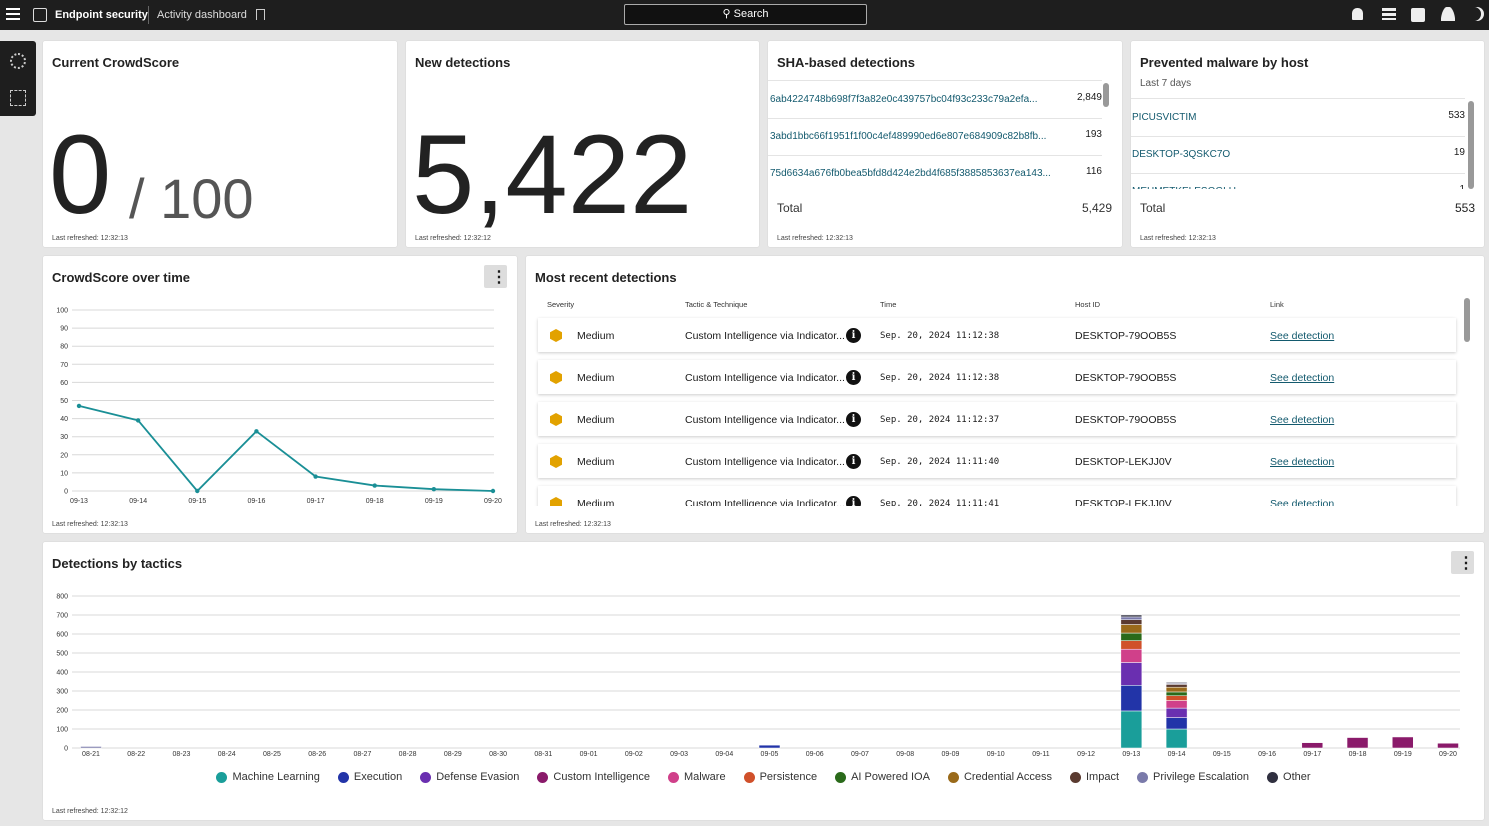 The height and width of the screenshot is (826, 1489). I want to click on x-tick-label: 09-11, so click(1040, 754).